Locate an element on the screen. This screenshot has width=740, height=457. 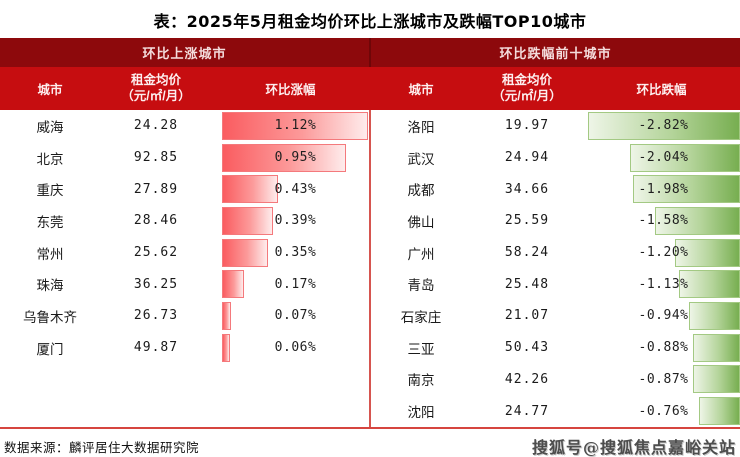
change-cell: -1.98% is located at coordinates (663, 189).